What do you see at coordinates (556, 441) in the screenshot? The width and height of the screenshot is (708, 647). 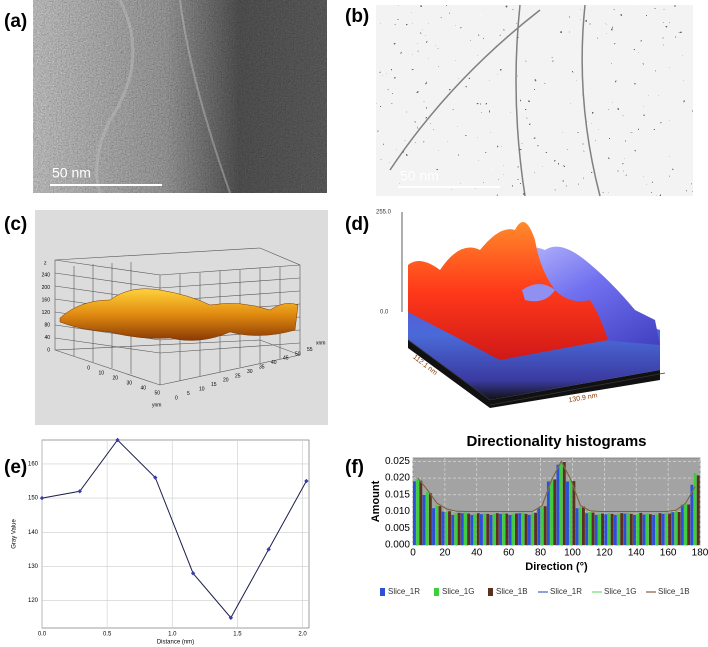 I see `chart-title: Directionality histograms` at bounding box center [556, 441].